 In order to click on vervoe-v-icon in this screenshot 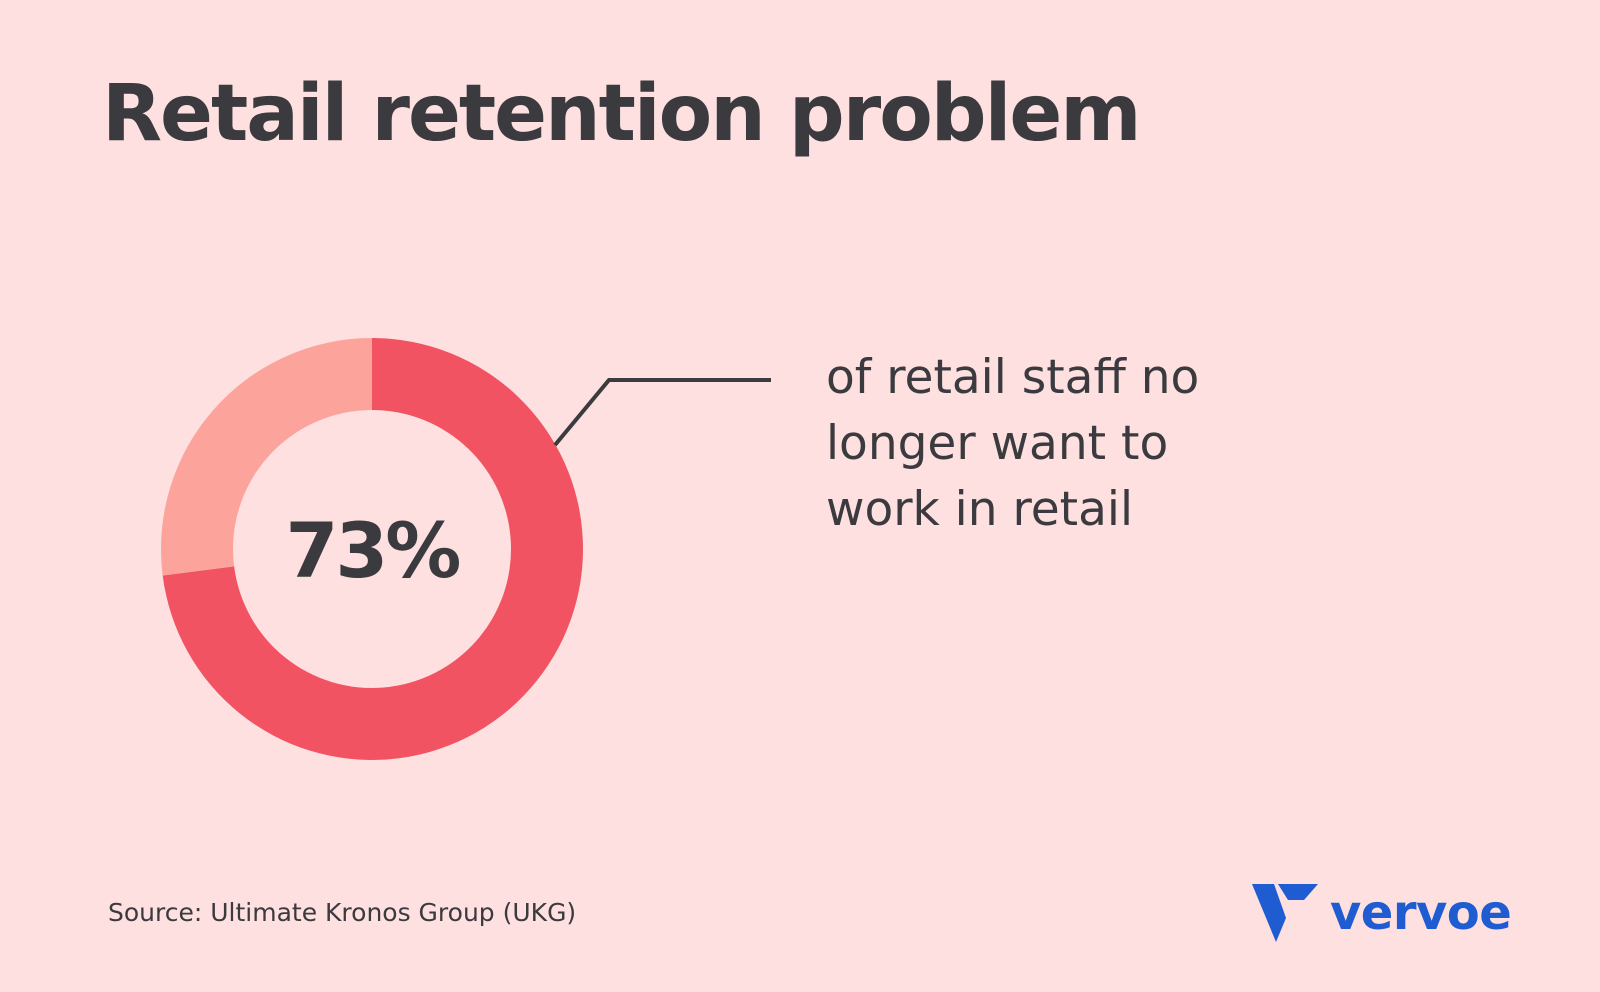, I will do `click(1285, 913)`.